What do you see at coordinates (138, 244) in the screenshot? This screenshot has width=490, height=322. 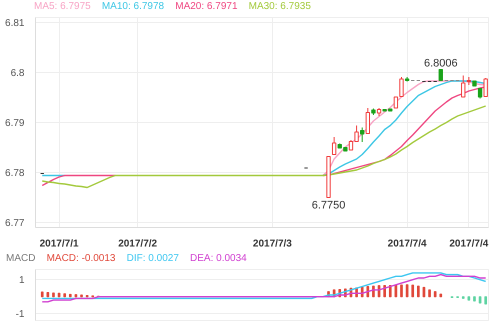 I see `x-tick-label: 2017/7/2` at bounding box center [138, 244].